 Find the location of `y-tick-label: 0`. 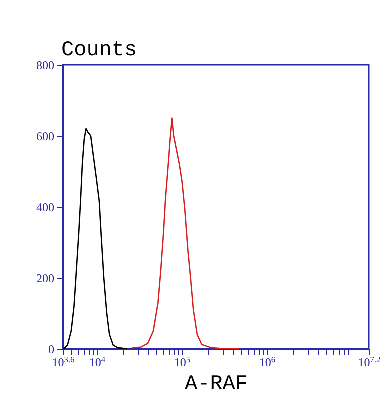

y-tick-label: 0 is located at coordinates (51, 349).